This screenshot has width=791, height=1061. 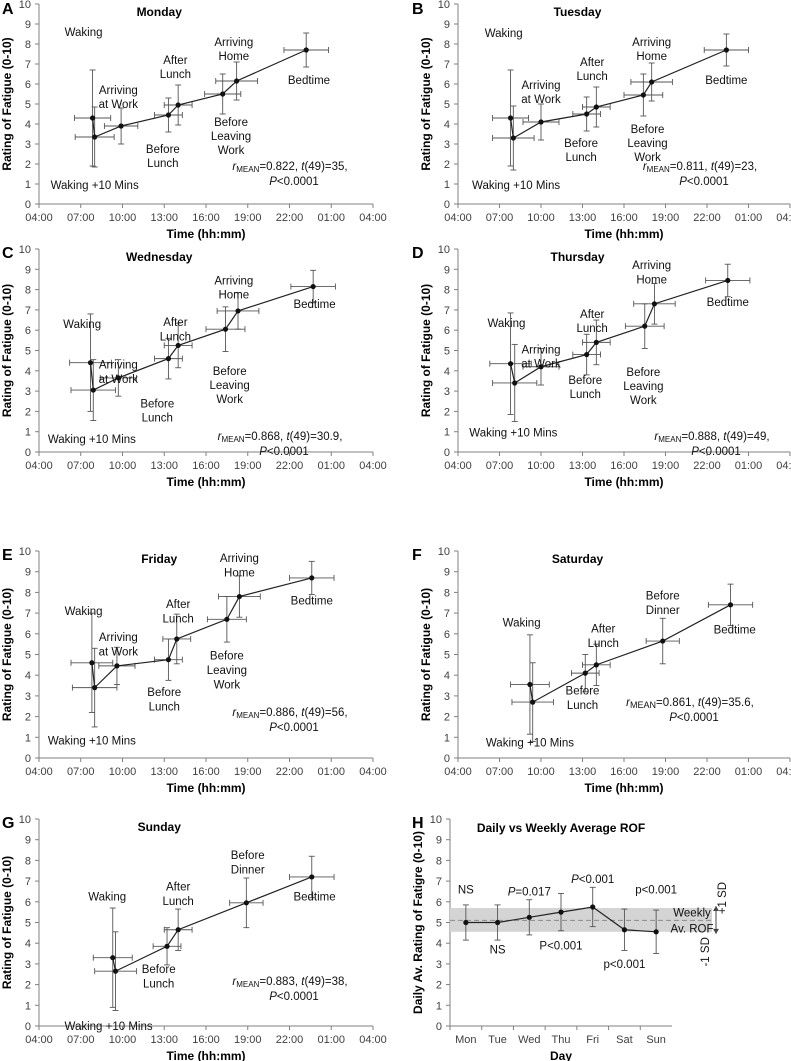 I want to click on sig-value: NS, so click(x=498, y=950).